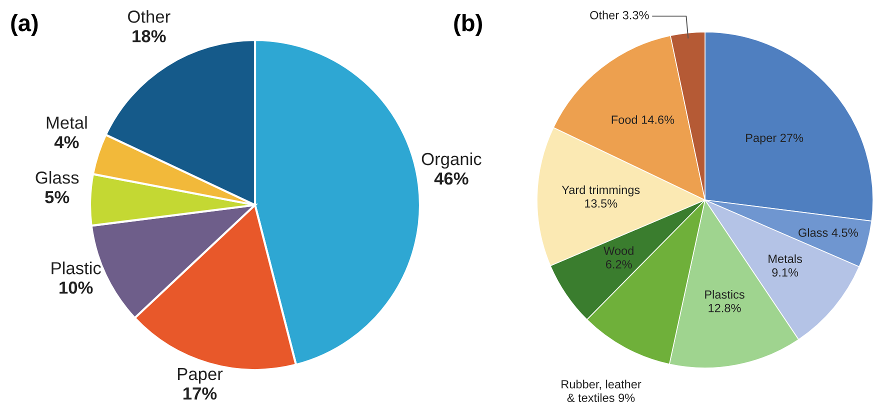  I want to click on chart-title: (b), so click(468, 25).